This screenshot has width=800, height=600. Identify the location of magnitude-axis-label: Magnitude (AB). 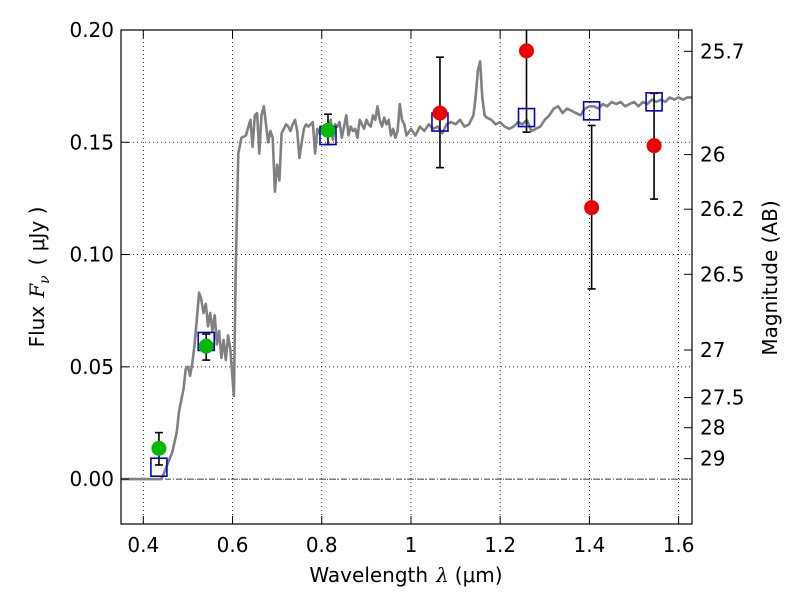
(770, 277).